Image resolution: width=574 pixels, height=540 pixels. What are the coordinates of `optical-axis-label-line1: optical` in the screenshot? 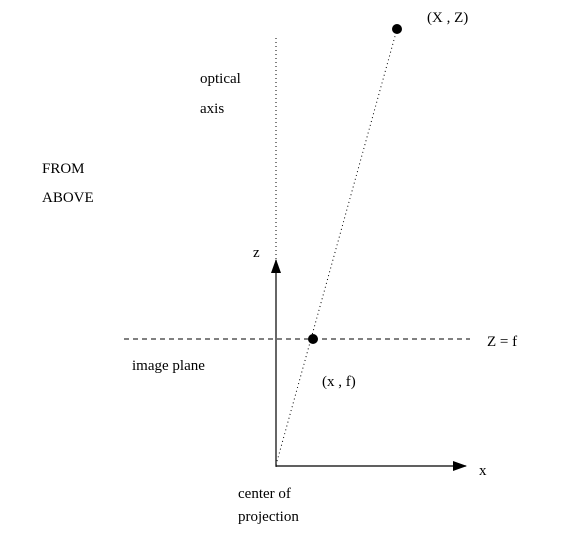 It's located at (220, 79).